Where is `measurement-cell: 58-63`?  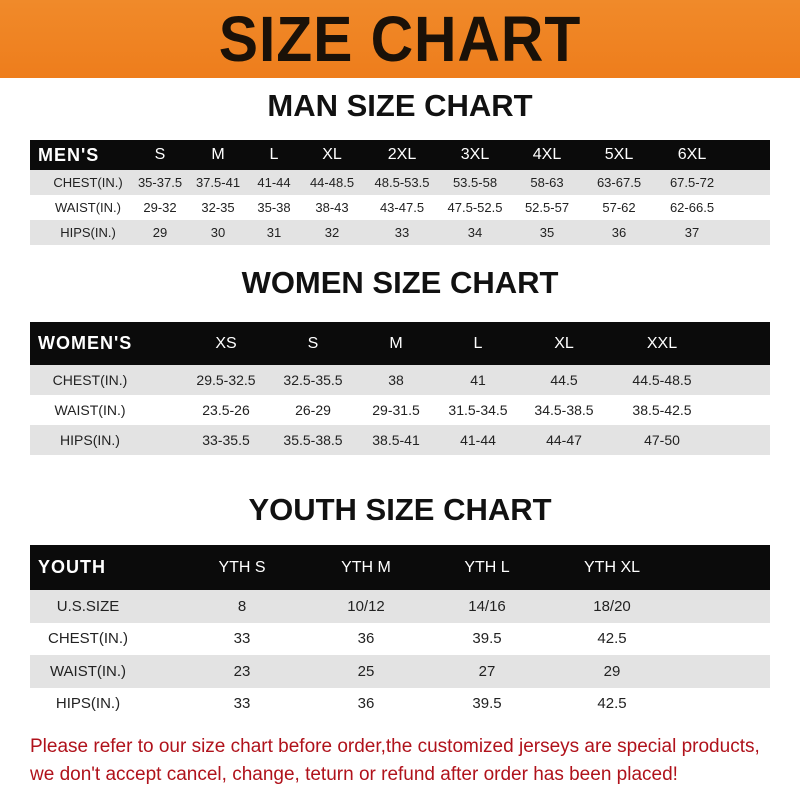 measurement-cell: 58-63 is located at coordinates (547, 182).